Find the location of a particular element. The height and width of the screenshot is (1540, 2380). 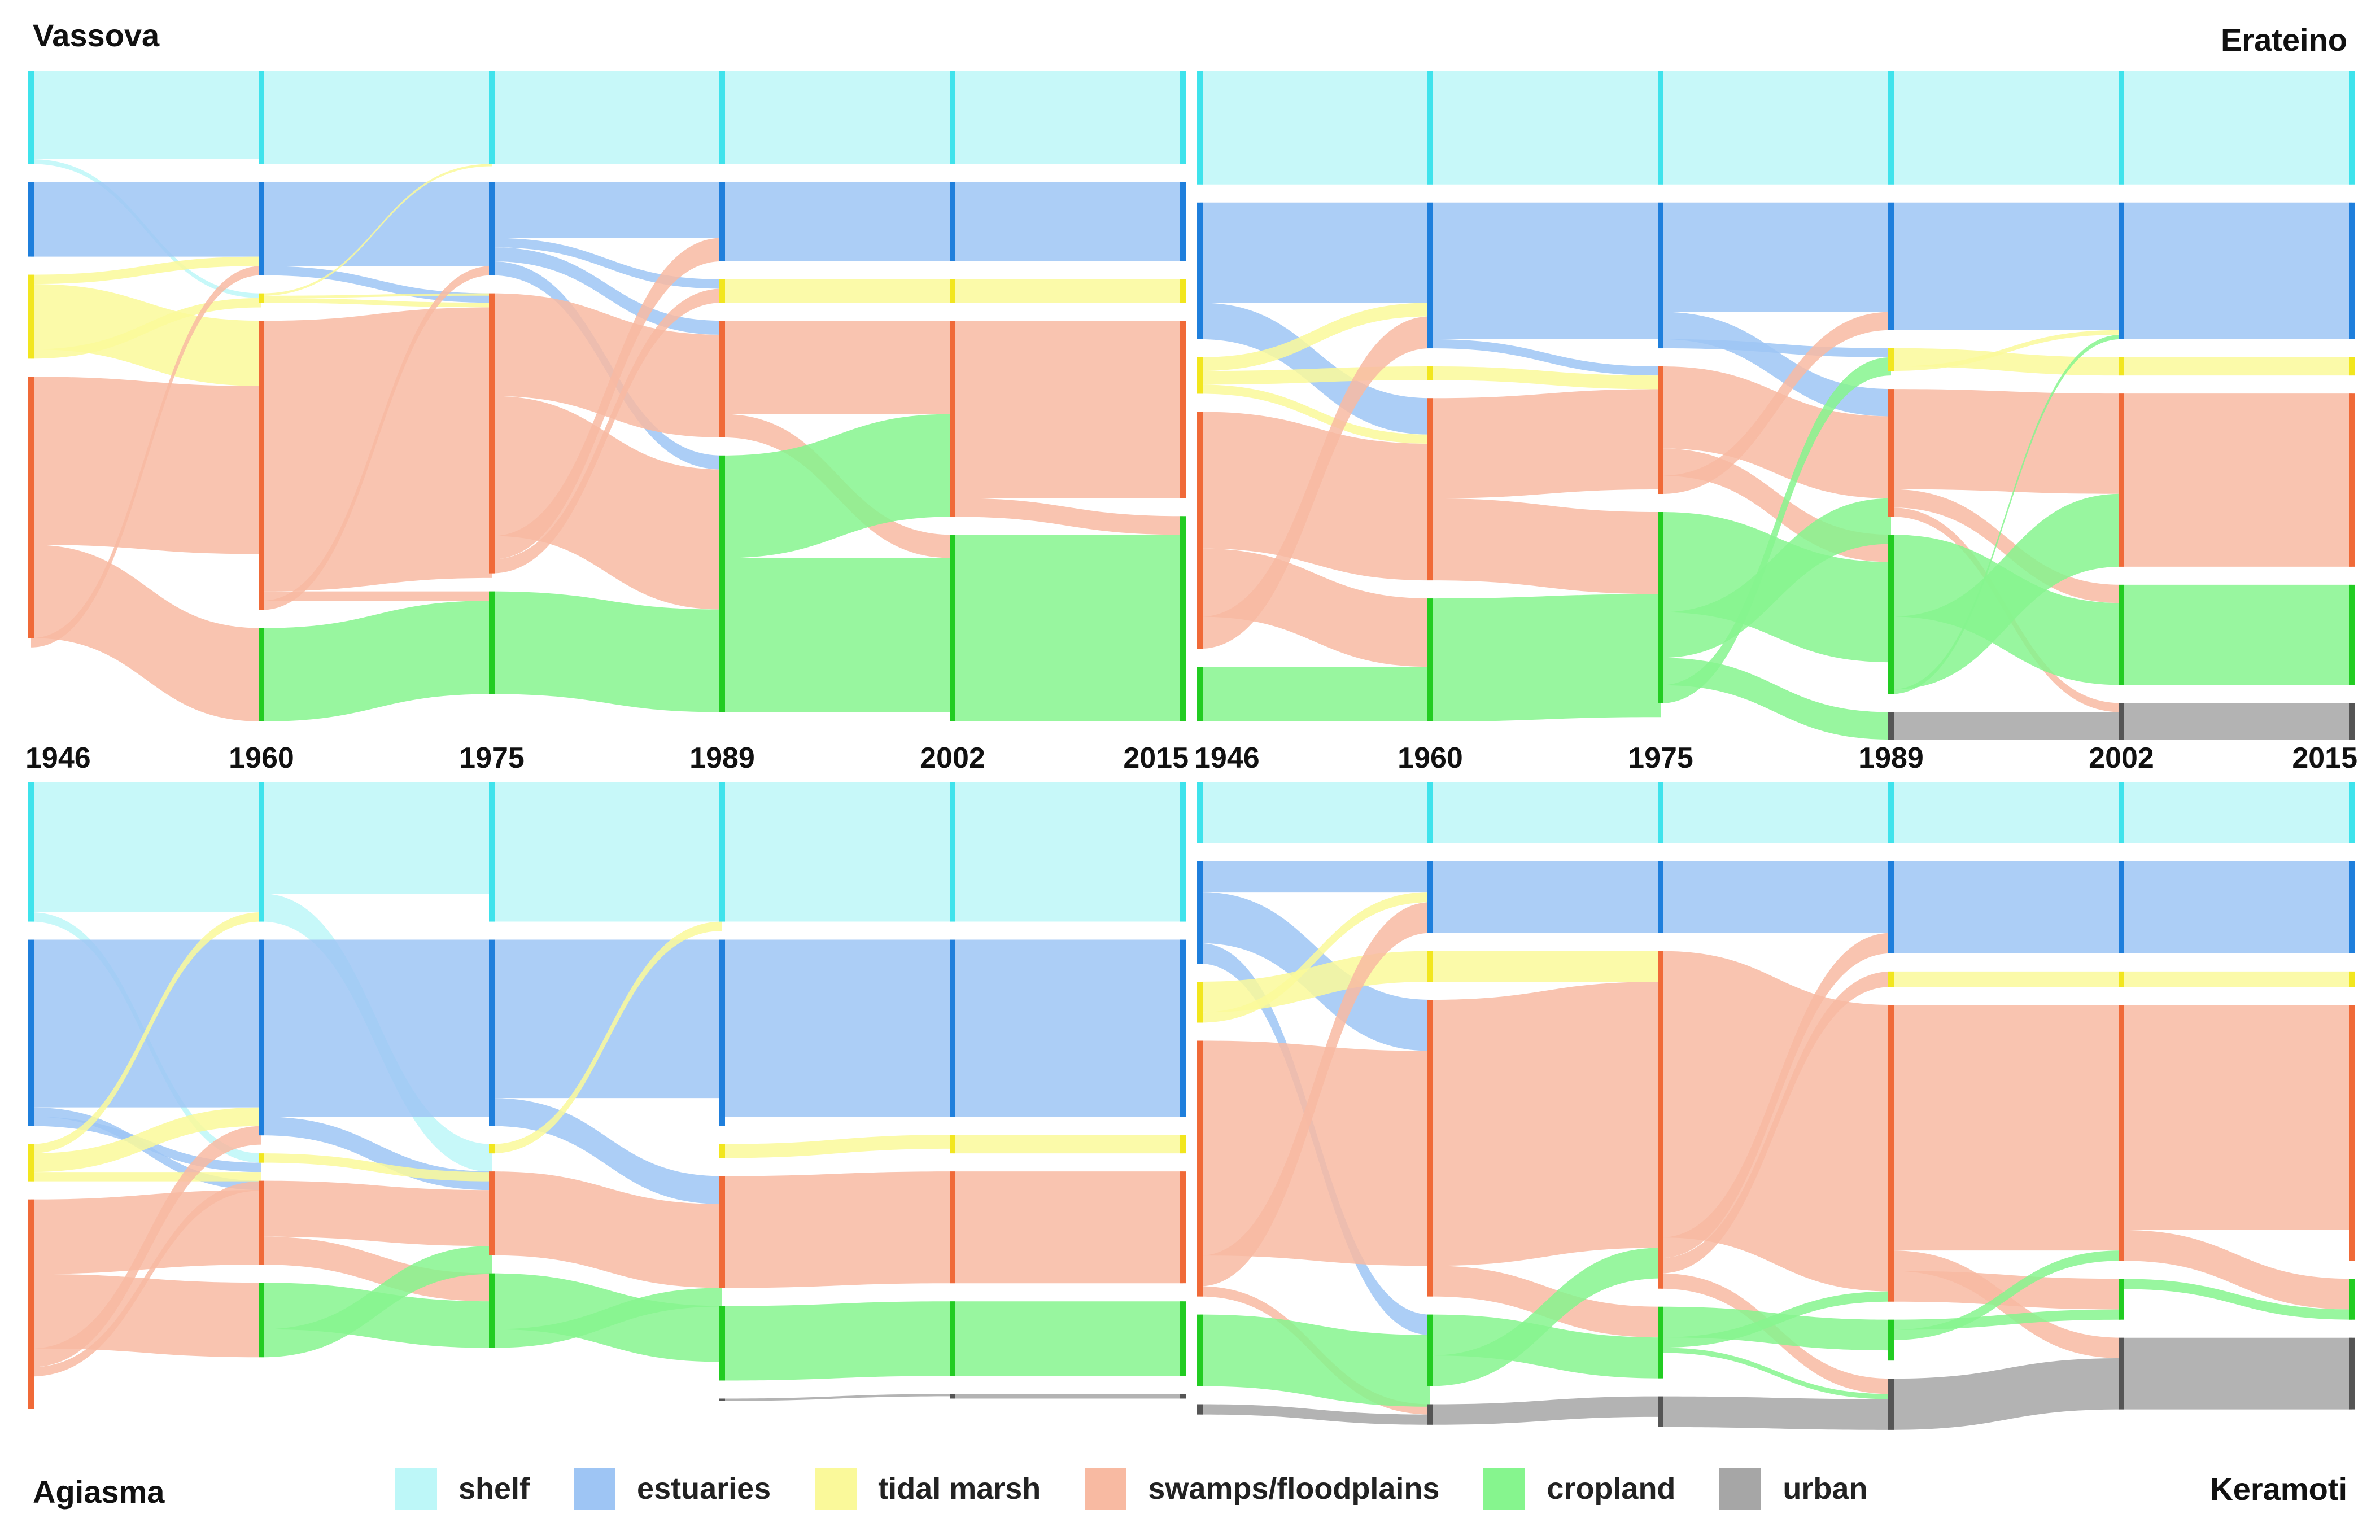

node-urban-1989 is located at coordinates (1891, 1404).